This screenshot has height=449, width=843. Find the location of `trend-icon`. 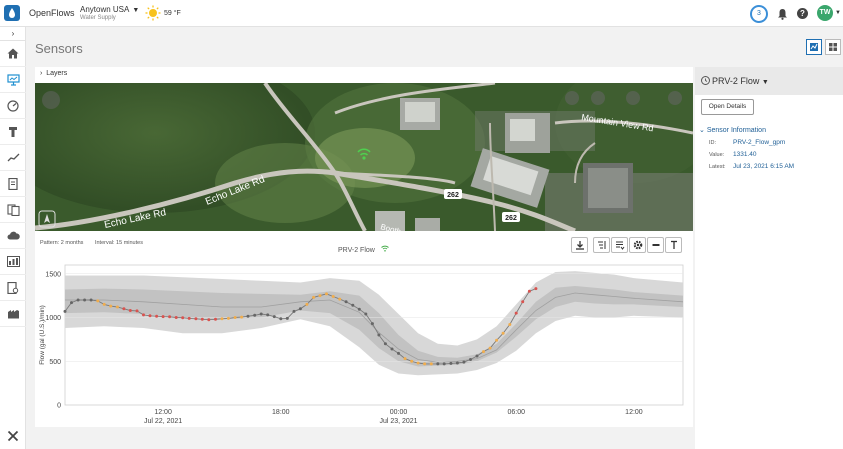

trend-icon is located at coordinates (13, 157).